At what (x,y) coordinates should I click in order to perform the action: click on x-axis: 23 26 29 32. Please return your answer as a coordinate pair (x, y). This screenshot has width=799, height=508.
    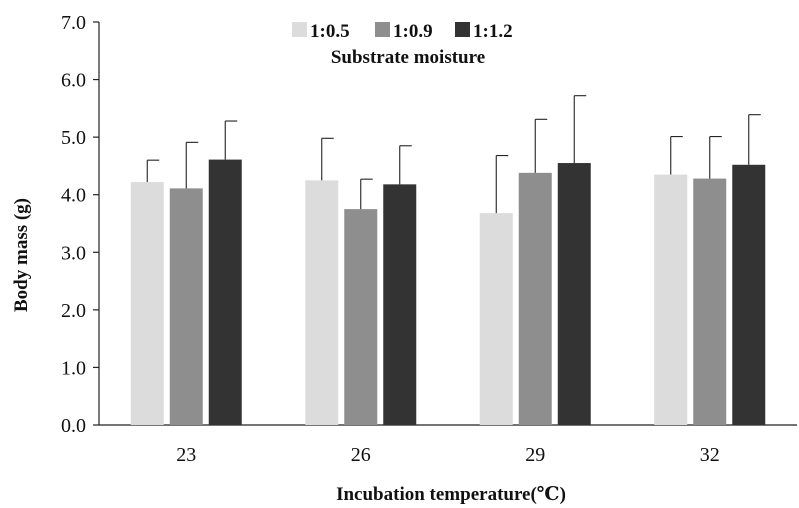
    Looking at the image, I should click on (448, 445).